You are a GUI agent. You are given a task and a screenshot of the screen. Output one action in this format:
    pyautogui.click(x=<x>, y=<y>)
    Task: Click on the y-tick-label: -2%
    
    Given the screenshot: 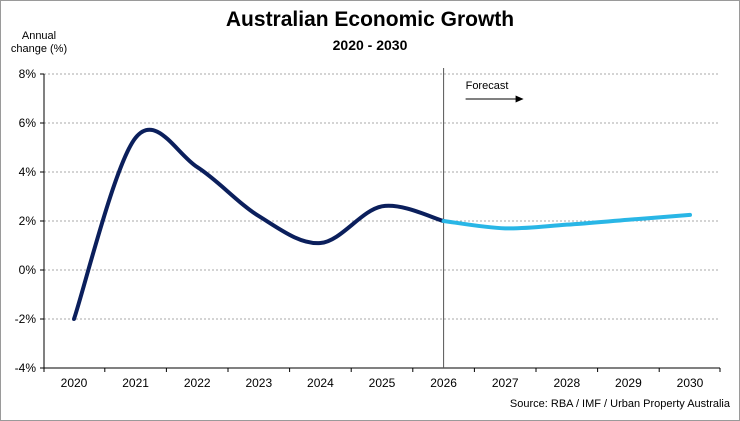 What is the action you would take?
    pyautogui.click(x=26, y=319)
    